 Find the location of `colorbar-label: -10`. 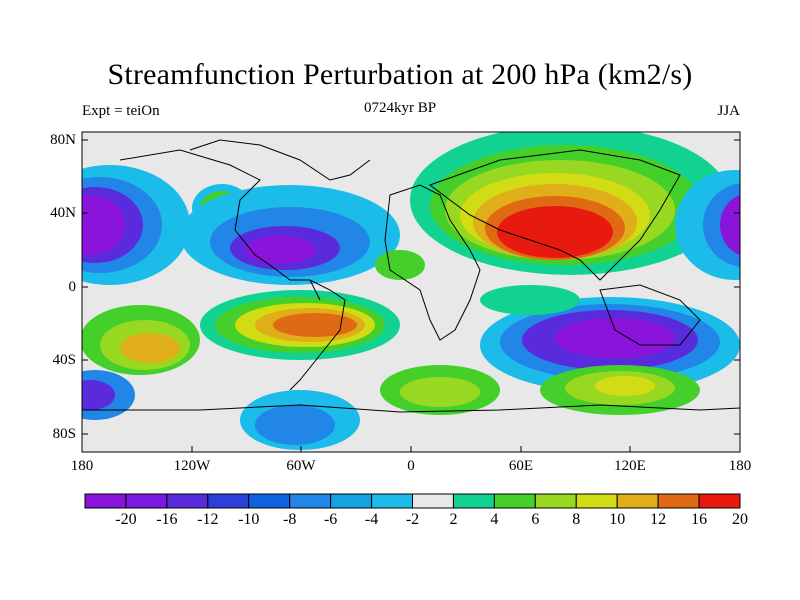

colorbar-label: -10 is located at coordinates (249, 519).